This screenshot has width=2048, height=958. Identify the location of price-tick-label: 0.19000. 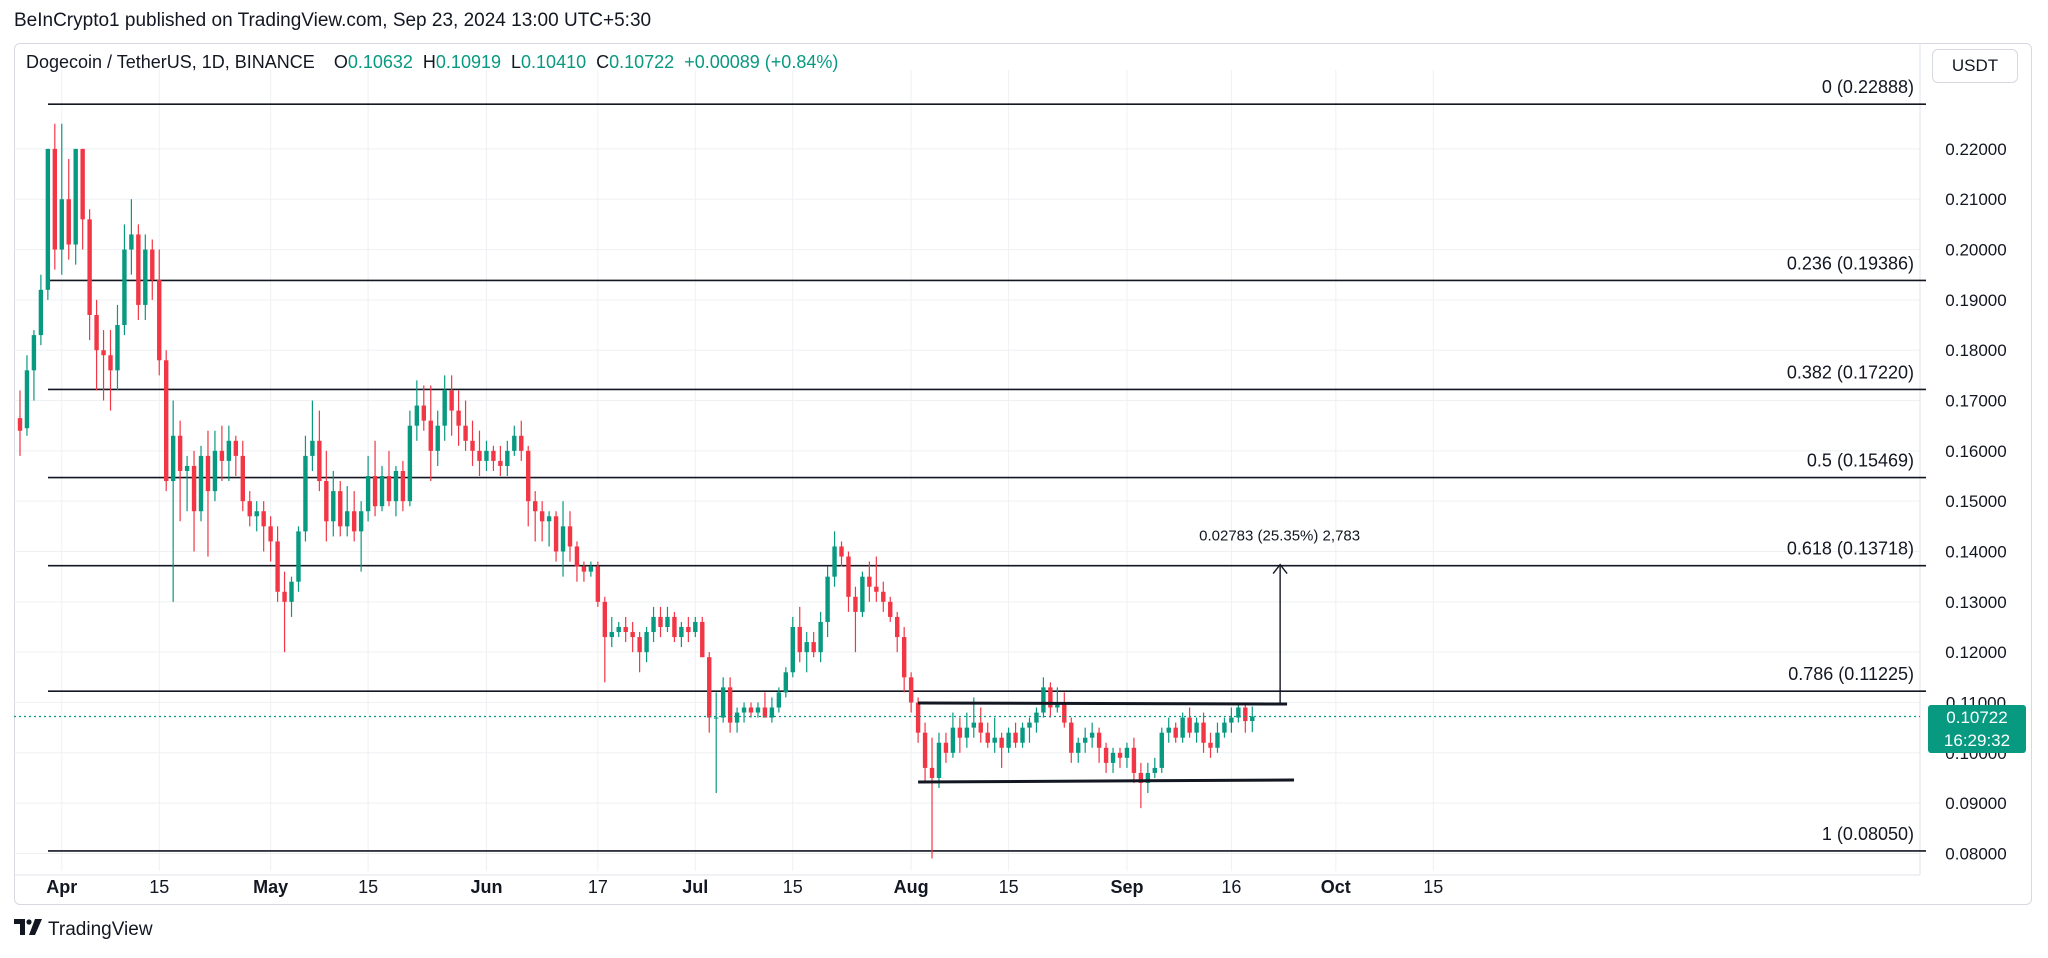
(1975, 300).